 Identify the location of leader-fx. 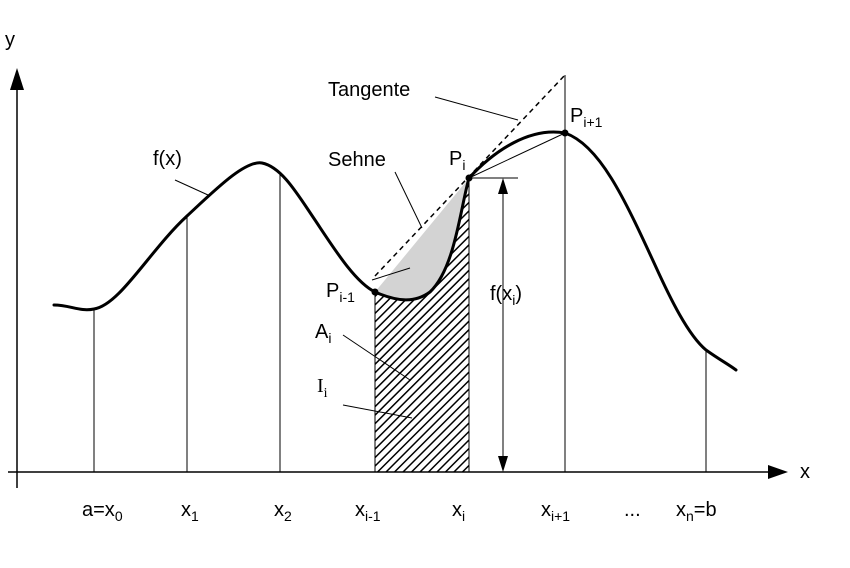
(191, 187).